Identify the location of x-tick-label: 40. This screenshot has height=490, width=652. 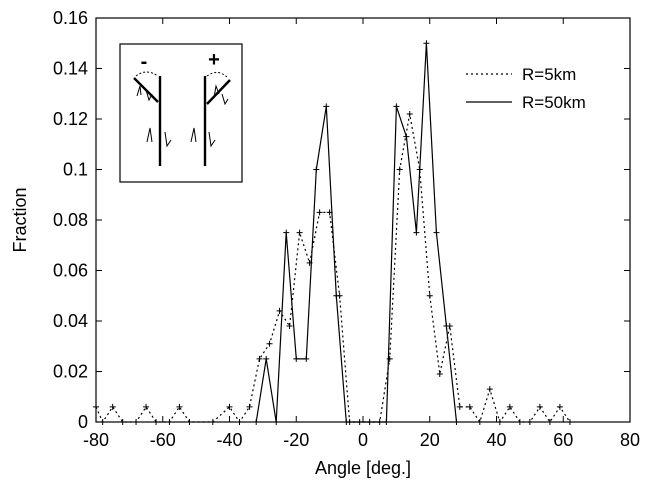
(496, 440).